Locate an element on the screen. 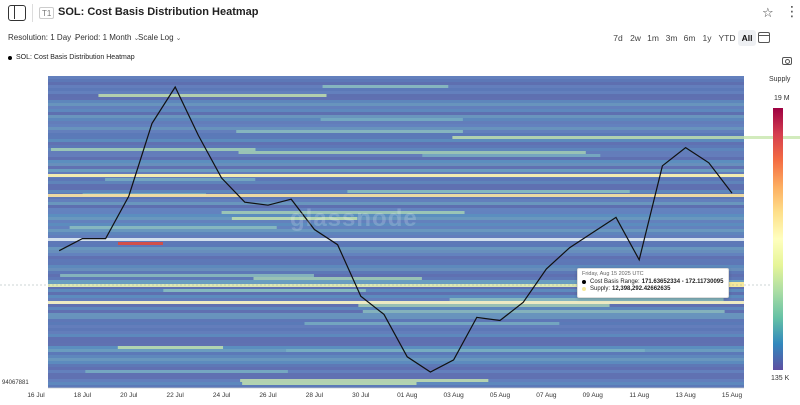 This screenshot has height=405, width=800. x-tick-label: 11 Aug is located at coordinates (639, 395).